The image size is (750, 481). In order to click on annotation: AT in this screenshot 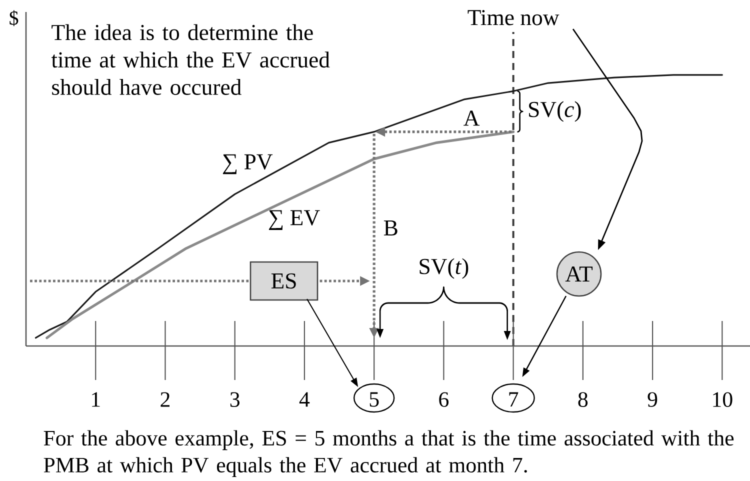, I will do `click(579, 274)`.